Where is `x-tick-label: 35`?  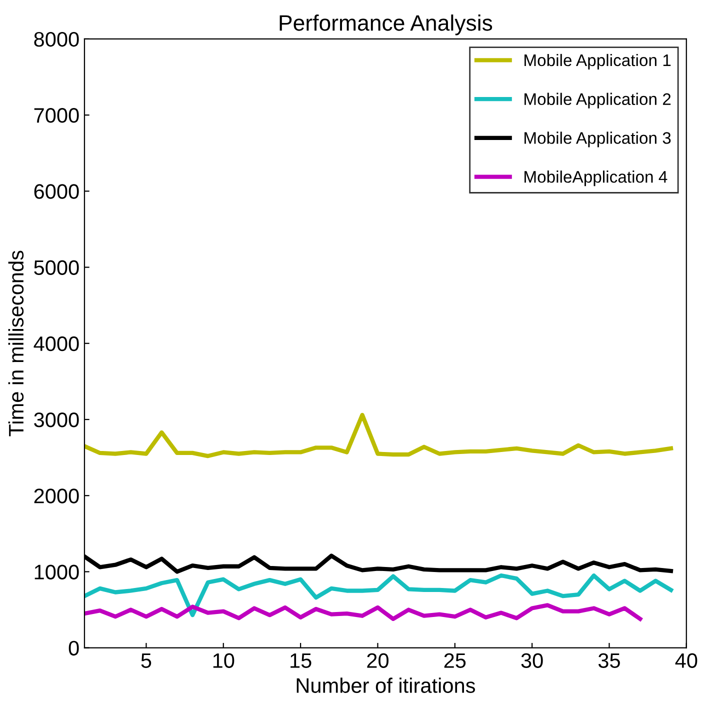 x-tick-label: 35 is located at coordinates (609, 660).